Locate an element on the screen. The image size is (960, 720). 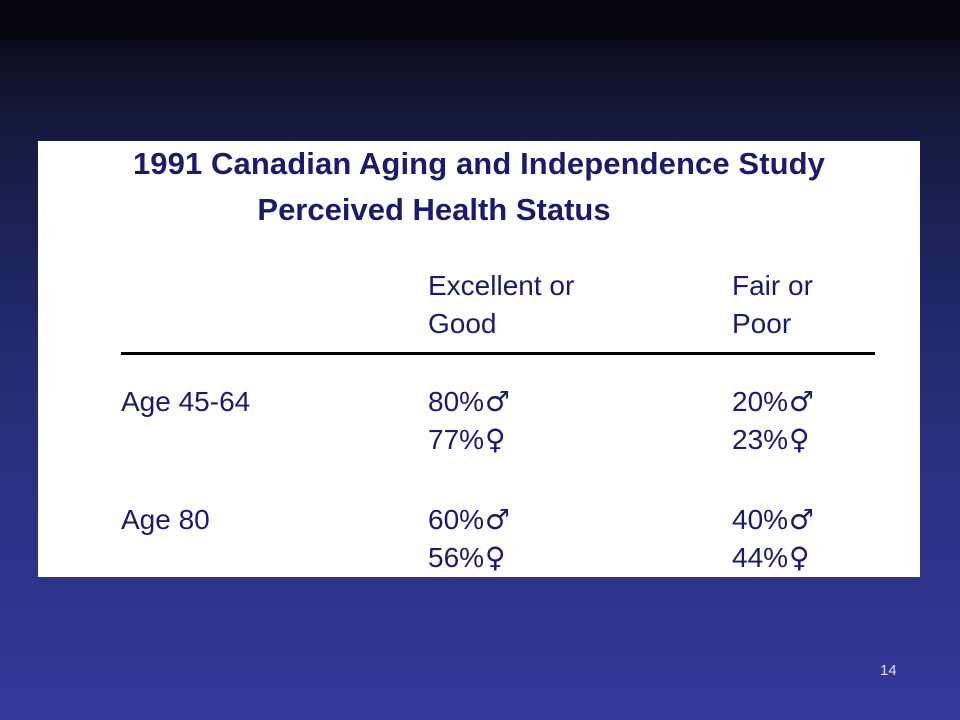
top-band is located at coordinates (480, 20).